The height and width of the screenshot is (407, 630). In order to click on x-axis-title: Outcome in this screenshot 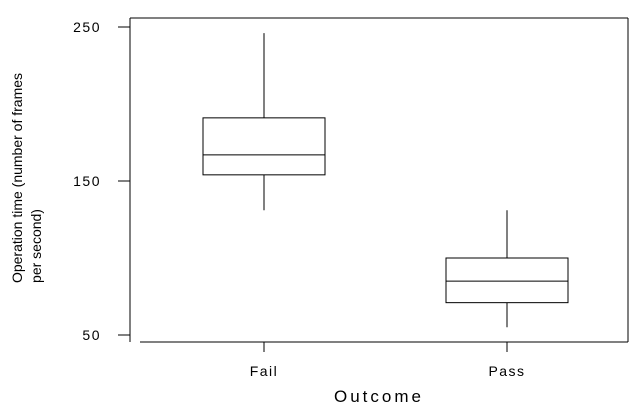, I will do `click(379, 396)`.